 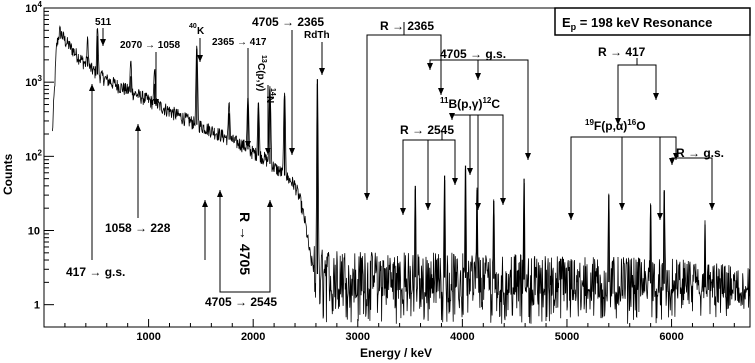 What do you see at coordinates (671, 337) in the screenshot?
I see `x-tick-label-5: 6000` at bounding box center [671, 337].